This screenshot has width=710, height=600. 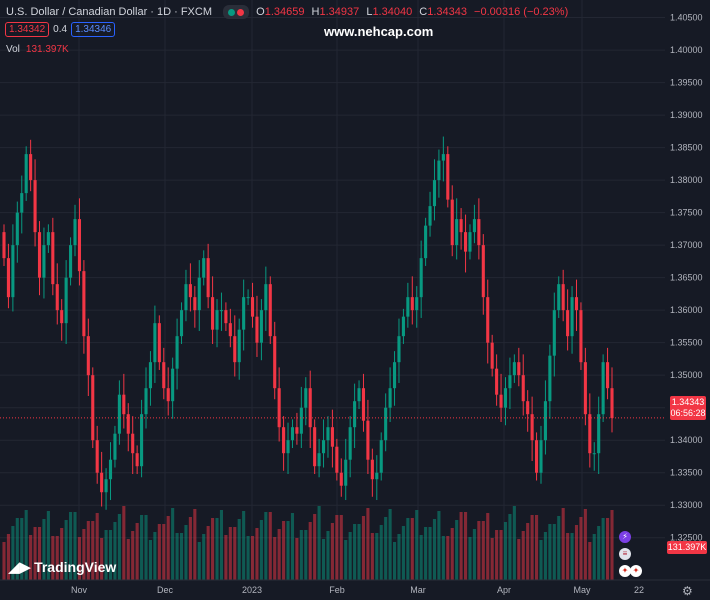 I want to click on y-tick-label: 1.35000, so click(x=686, y=375).